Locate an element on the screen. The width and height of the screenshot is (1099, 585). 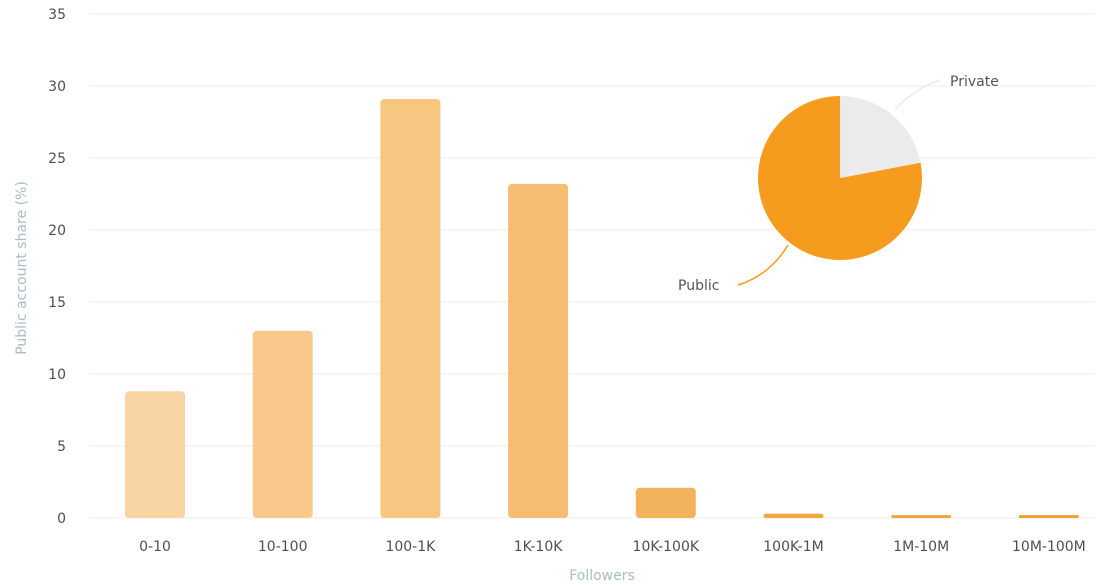
x-tick-label: 0-10 is located at coordinates (155, 547).